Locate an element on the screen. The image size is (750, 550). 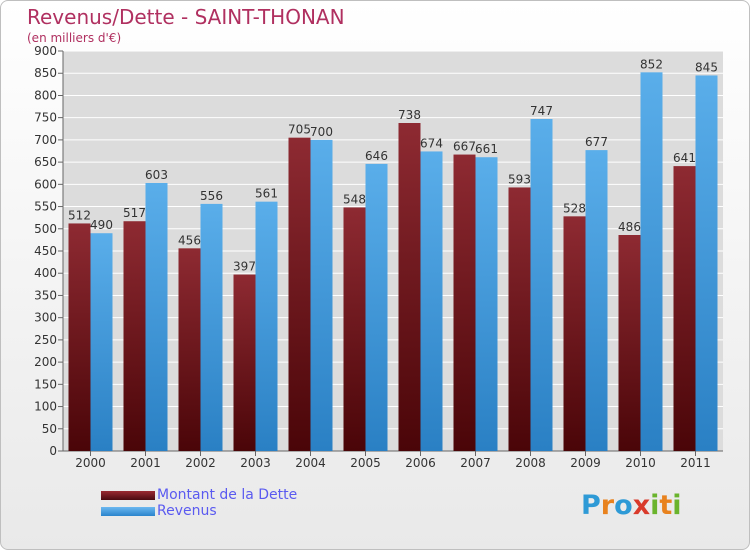
data-label-revenus: 852 is located at coordinates (651, 64).